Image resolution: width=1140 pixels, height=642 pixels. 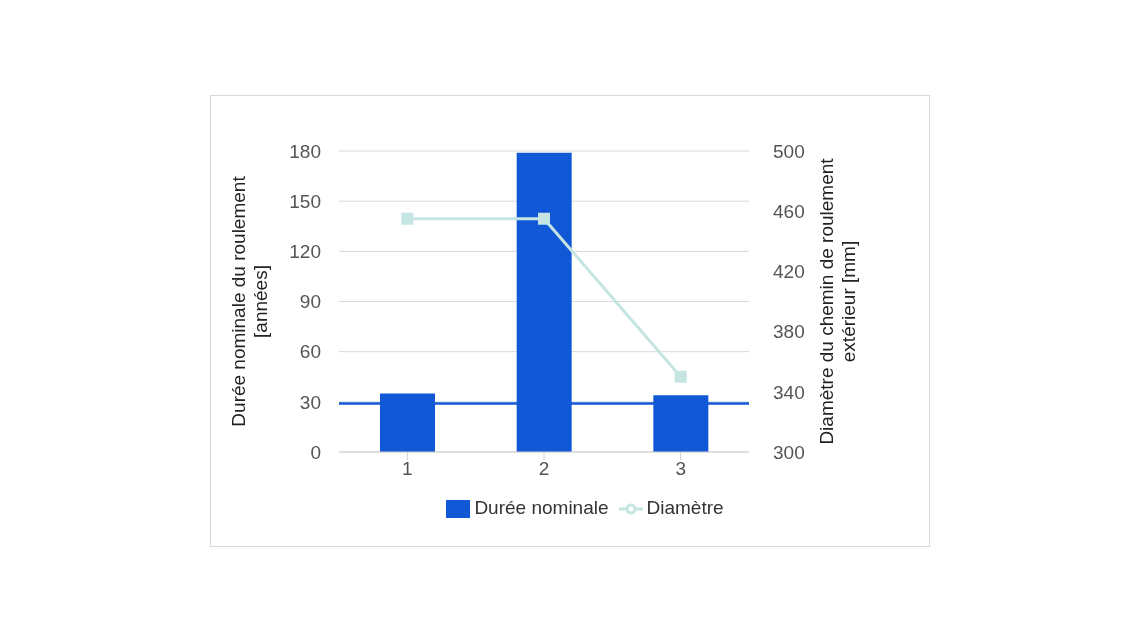 What do you see at coordinates (310, 302) in the screenshot?
I see `y-tick-label: 90` at bounding box center [310, 302].